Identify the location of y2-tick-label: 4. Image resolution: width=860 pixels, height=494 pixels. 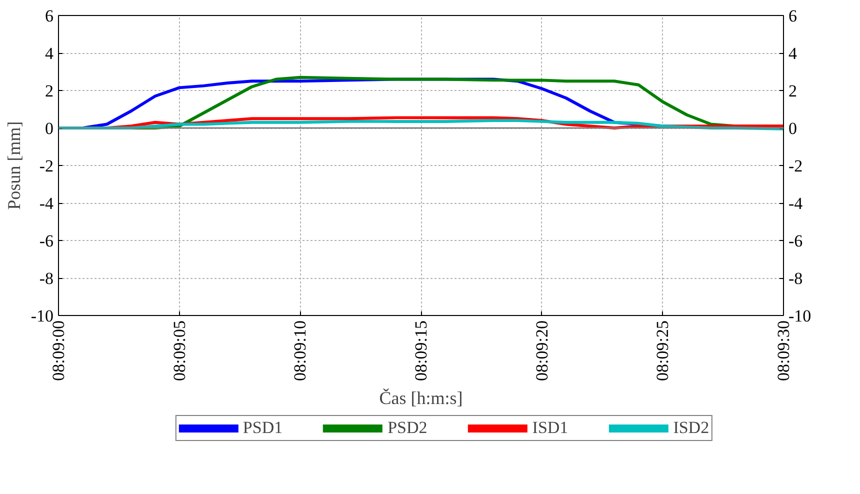
(793, 53).